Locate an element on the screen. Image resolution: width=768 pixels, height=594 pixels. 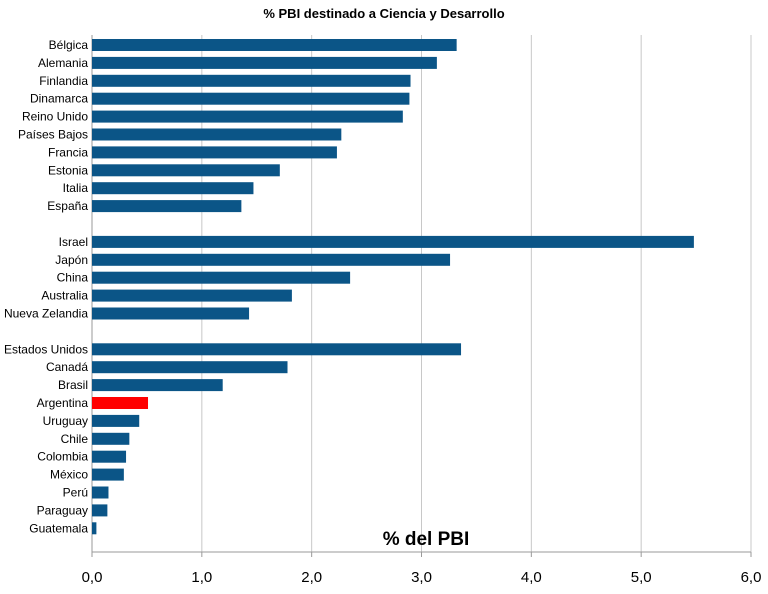
category-label: México is located at coordinates (69, 475).